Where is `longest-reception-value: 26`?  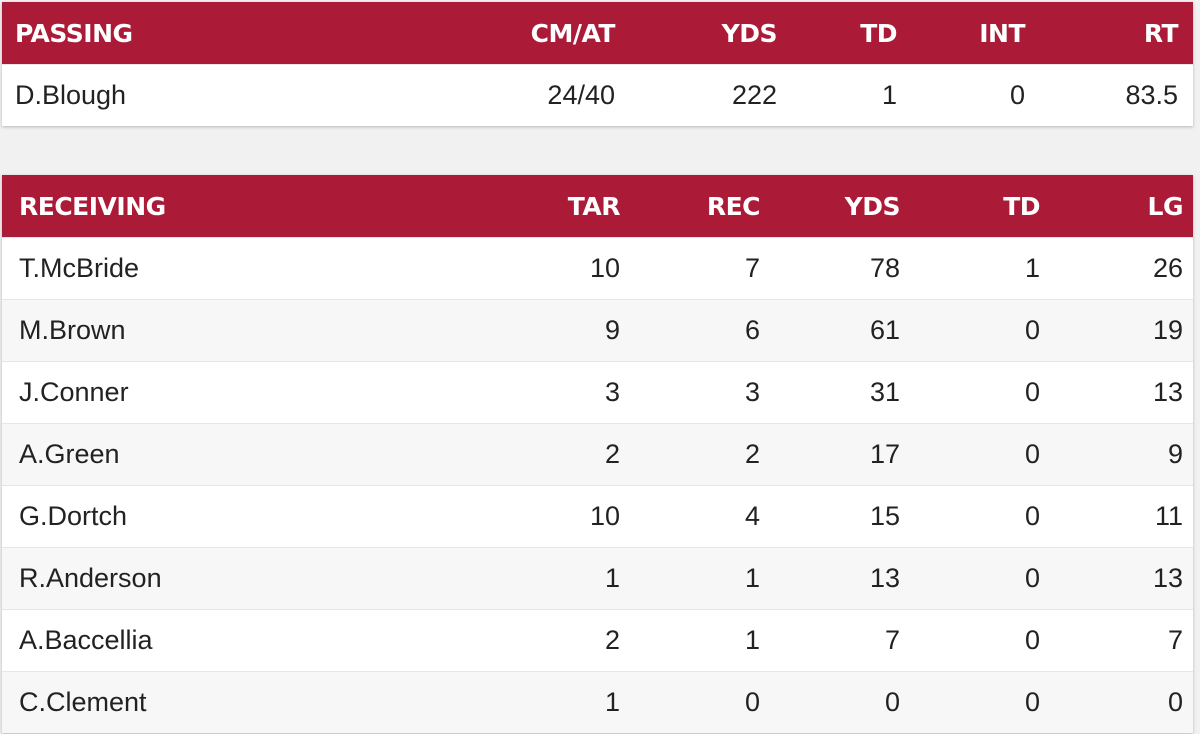
longest-reception-value: 26 is located at coordinates (1116, 268).